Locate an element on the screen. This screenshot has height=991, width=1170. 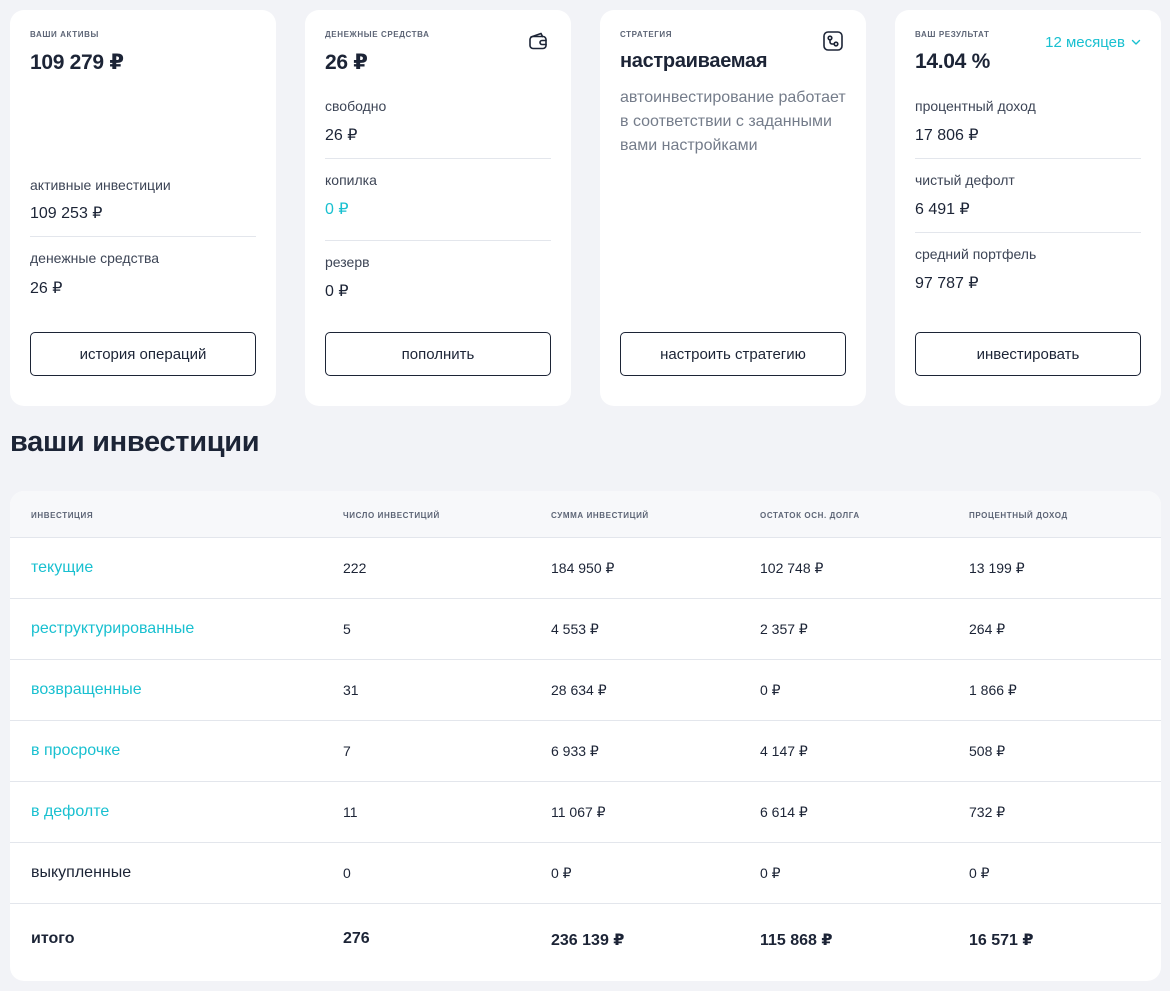
top-up-button: пополнить is located at coordinates (438, 354).